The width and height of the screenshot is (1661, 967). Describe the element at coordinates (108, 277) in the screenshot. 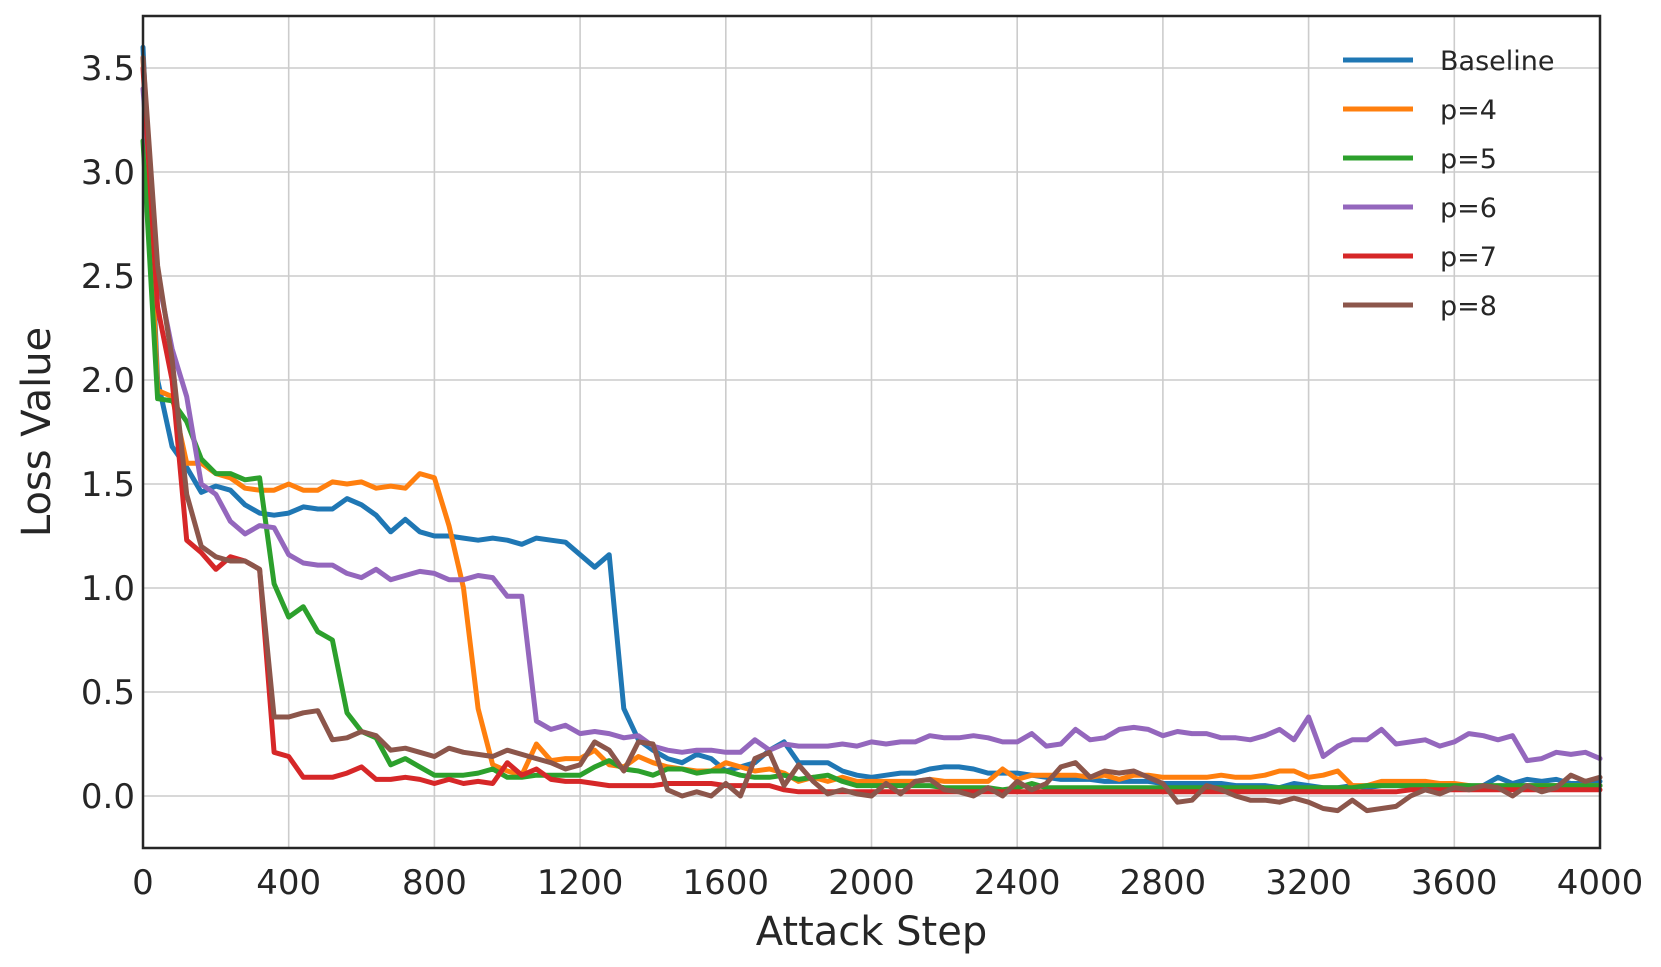

I see `y-tick-label: 2.5` at that location.